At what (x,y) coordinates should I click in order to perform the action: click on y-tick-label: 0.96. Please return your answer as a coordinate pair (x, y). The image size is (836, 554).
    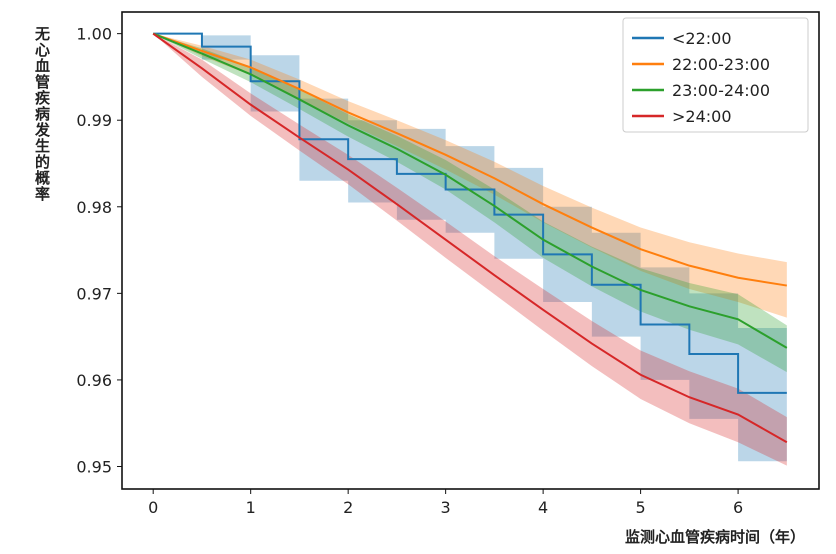
    Looking at the image, I should click on (94, 380).